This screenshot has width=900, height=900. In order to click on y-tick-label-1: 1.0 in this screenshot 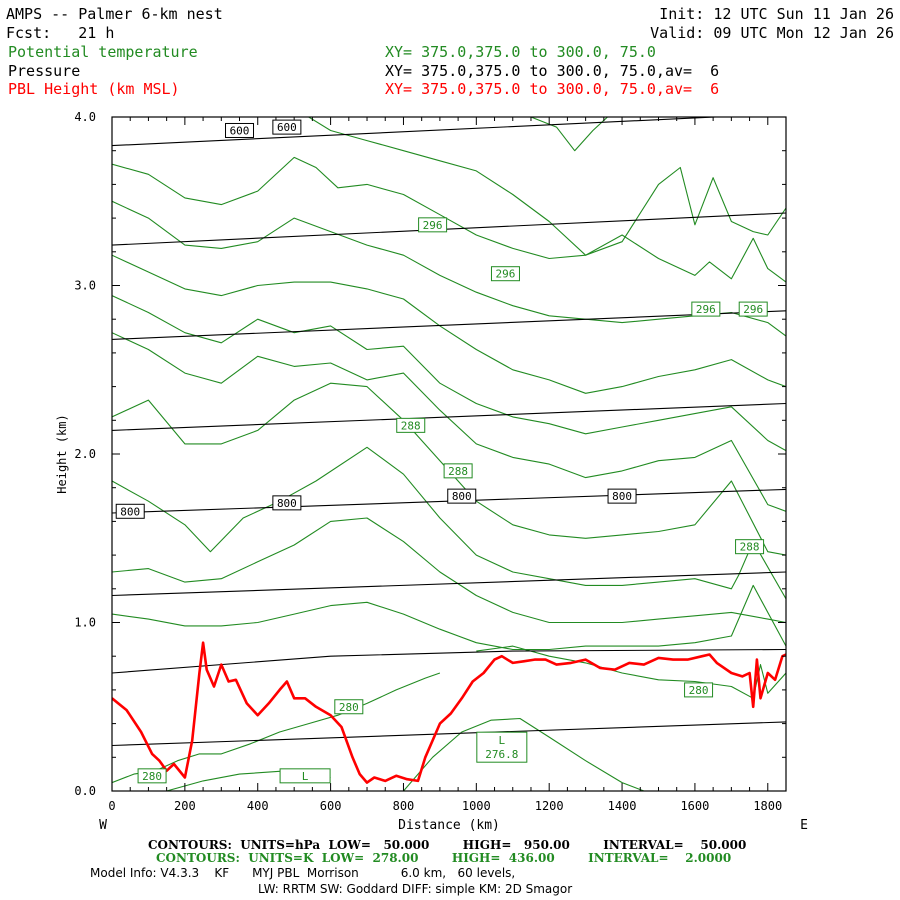, I will do `click(85, 623)`.